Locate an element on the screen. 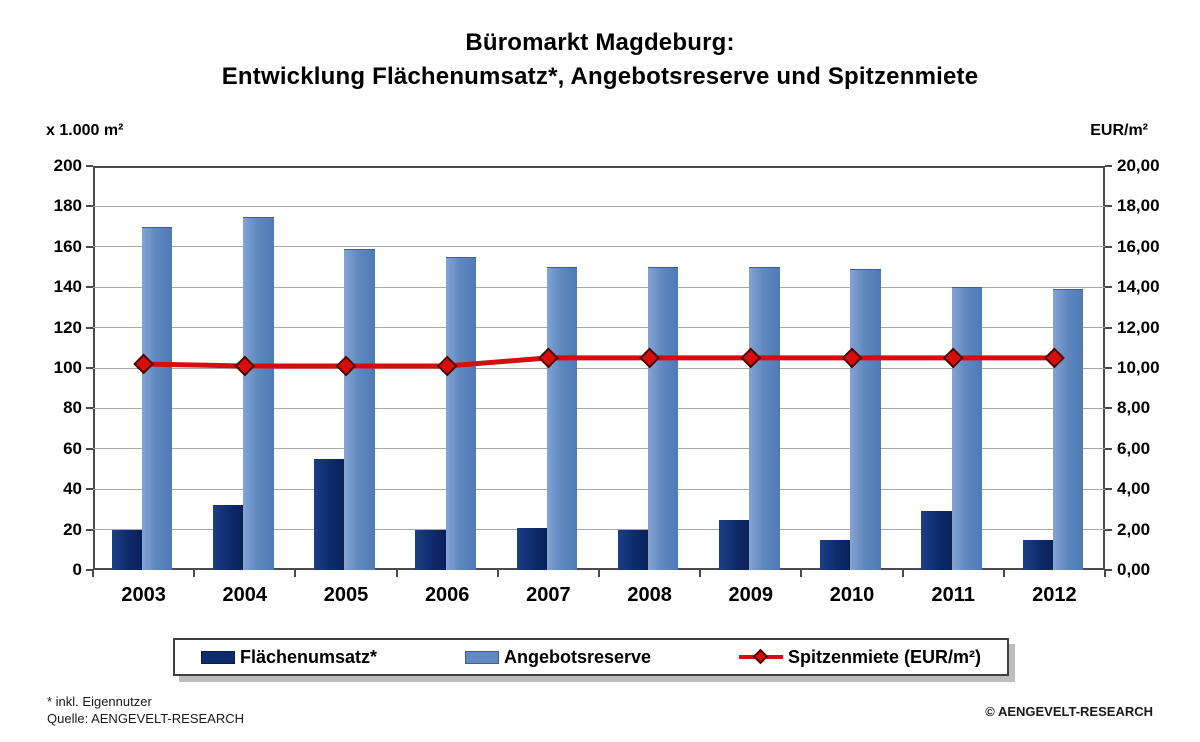 The image size is (1200, 742). right-axis-tick-label: 4,00 is located at coordinates (1134, 489).